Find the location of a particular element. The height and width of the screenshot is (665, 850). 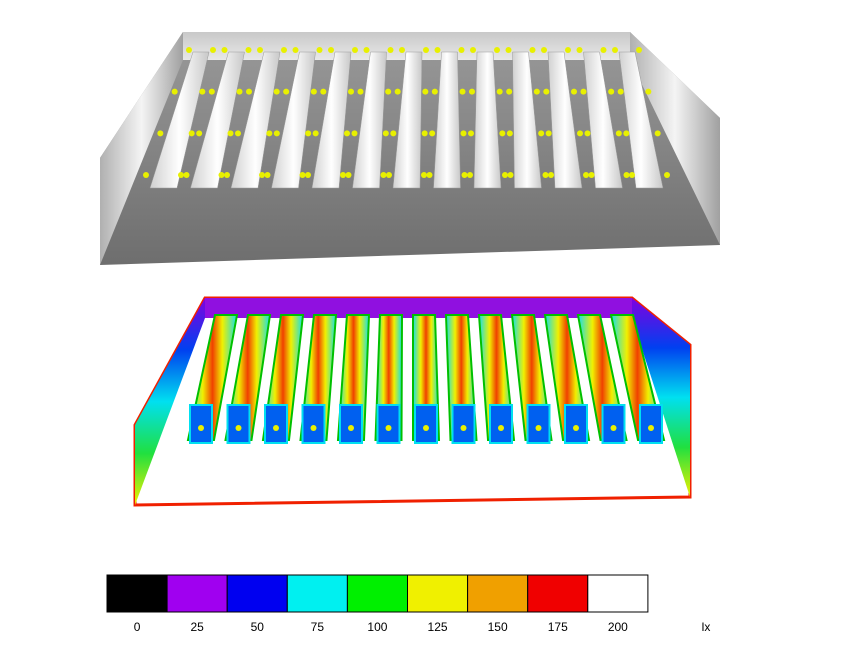

legend-label: 150 is located at coordinates (498, 627).